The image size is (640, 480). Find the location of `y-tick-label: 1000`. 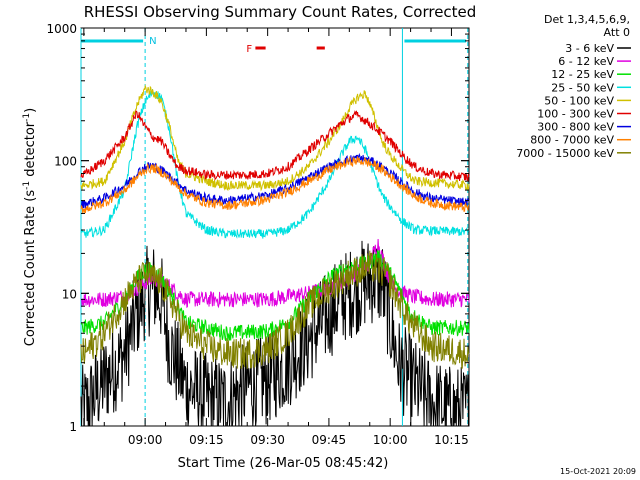

y-tick-label: 1000 is located at coordinates (61, 29).